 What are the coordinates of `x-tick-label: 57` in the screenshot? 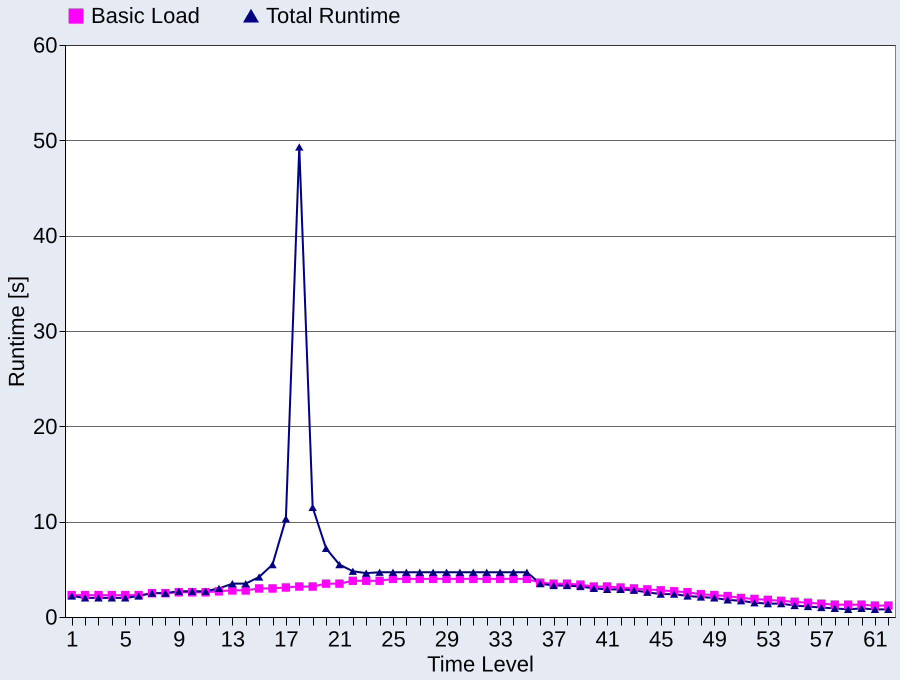 It's located at (822, 639).